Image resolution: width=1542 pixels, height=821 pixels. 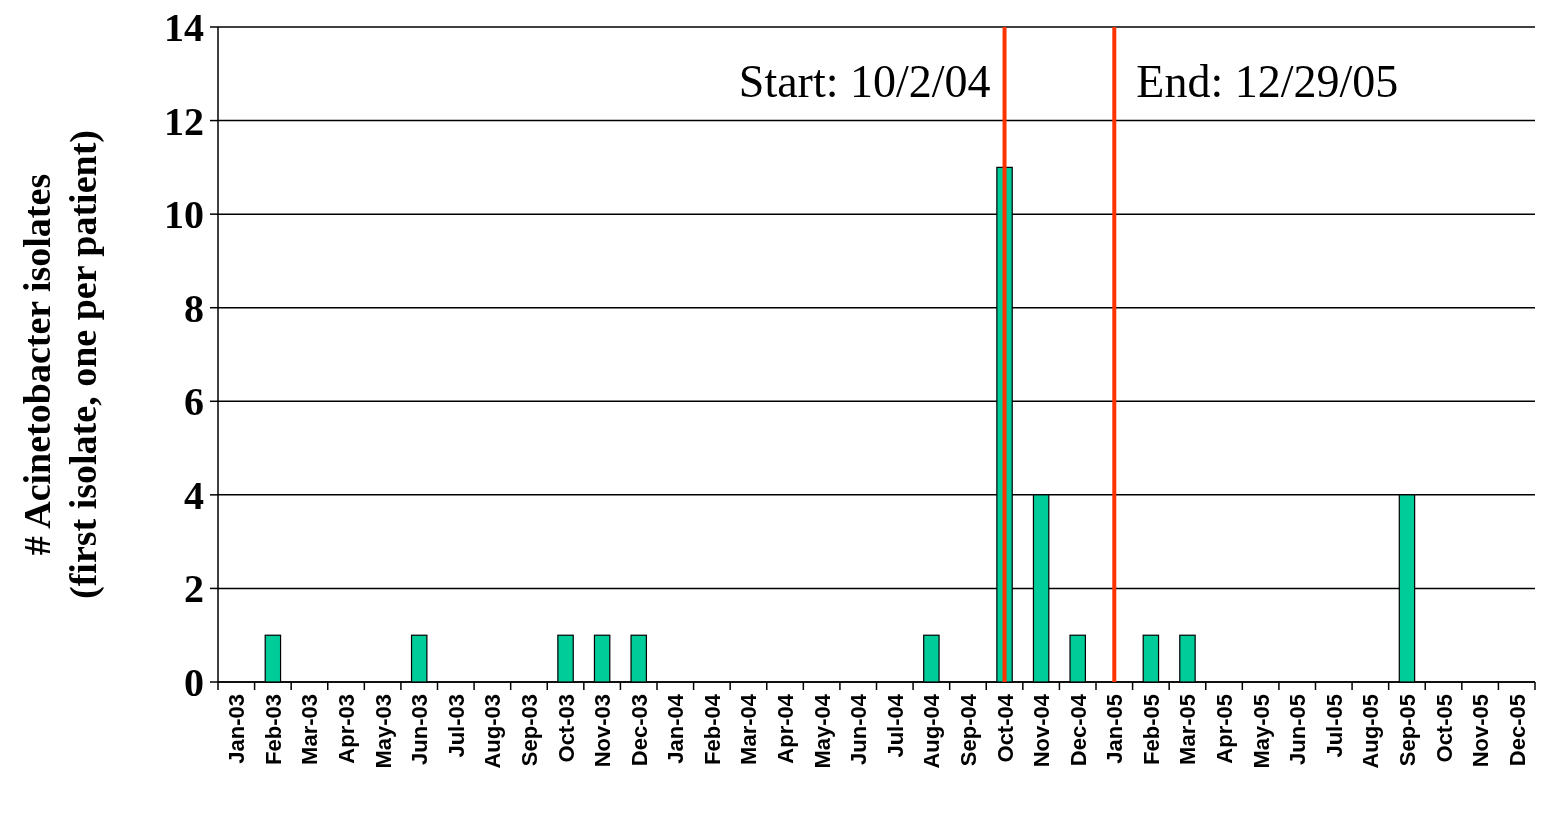 What do you see at coordinates (493, 731) in the screenshot?
I see `x-tick-label: Aug-03` at bounding box center [493, 731].